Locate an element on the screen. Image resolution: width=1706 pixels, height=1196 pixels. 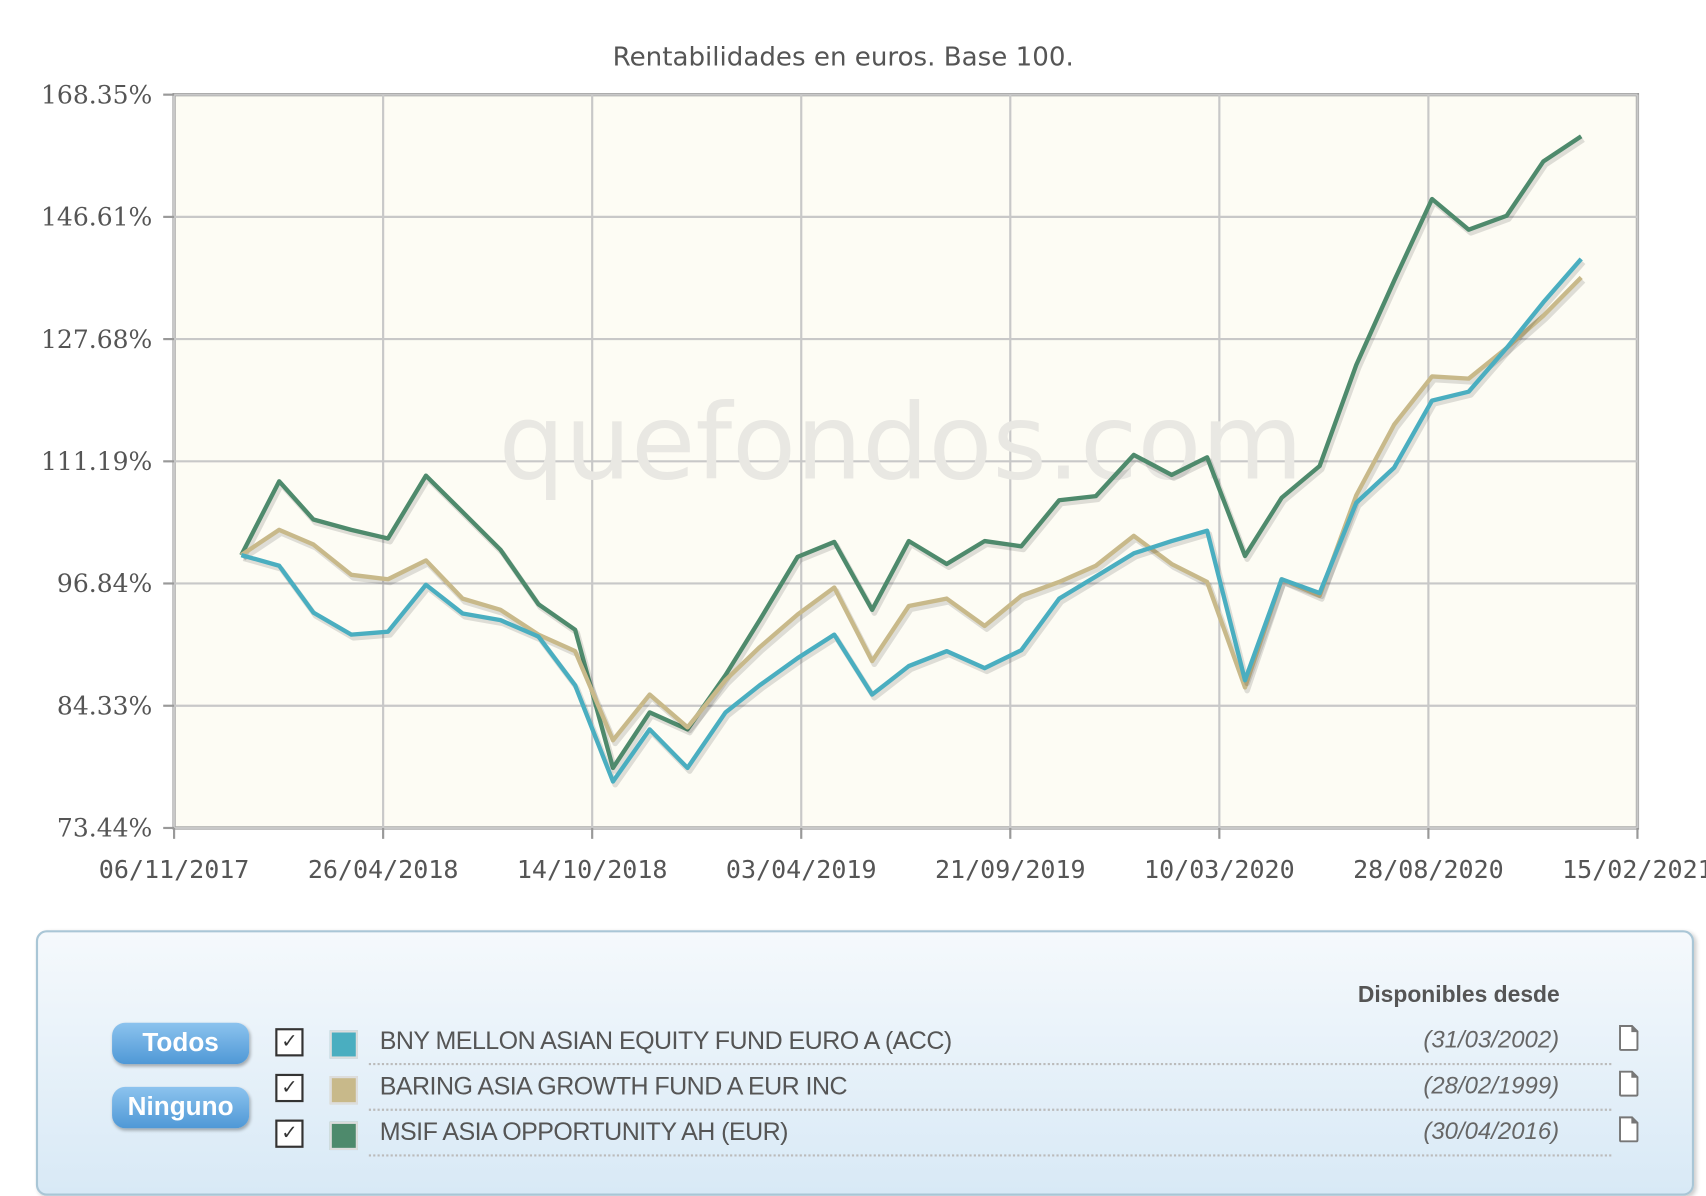
available-since-date: (28/02/1999) is located at coordinates (1491, 1085).